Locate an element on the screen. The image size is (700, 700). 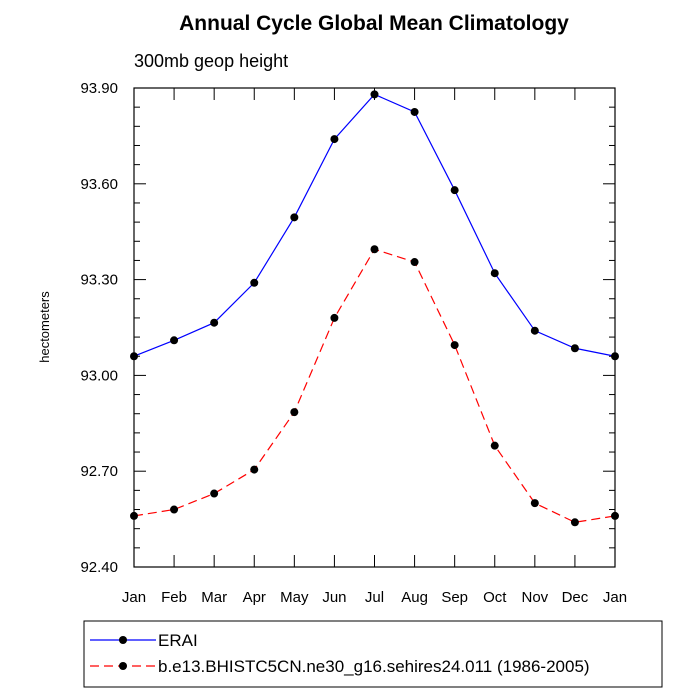
x-tick-label: Jul is located at coordinates (374, 597).